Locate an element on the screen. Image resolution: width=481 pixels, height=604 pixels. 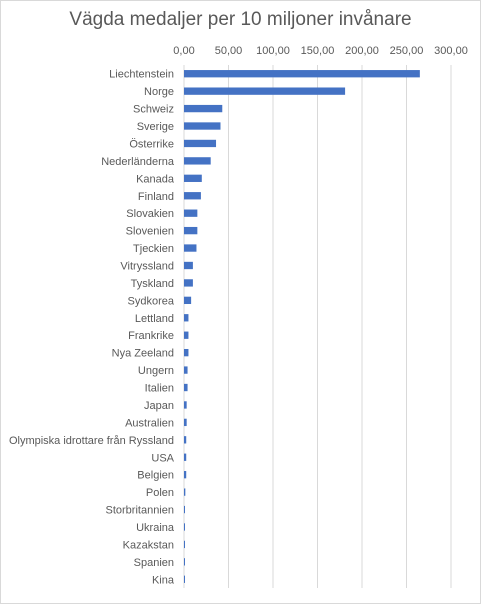
x-axis-tick-labels: 0,00 50,00 100,00 150,00 200,00 250,00 300,00 is located at coordinates (320, 51).